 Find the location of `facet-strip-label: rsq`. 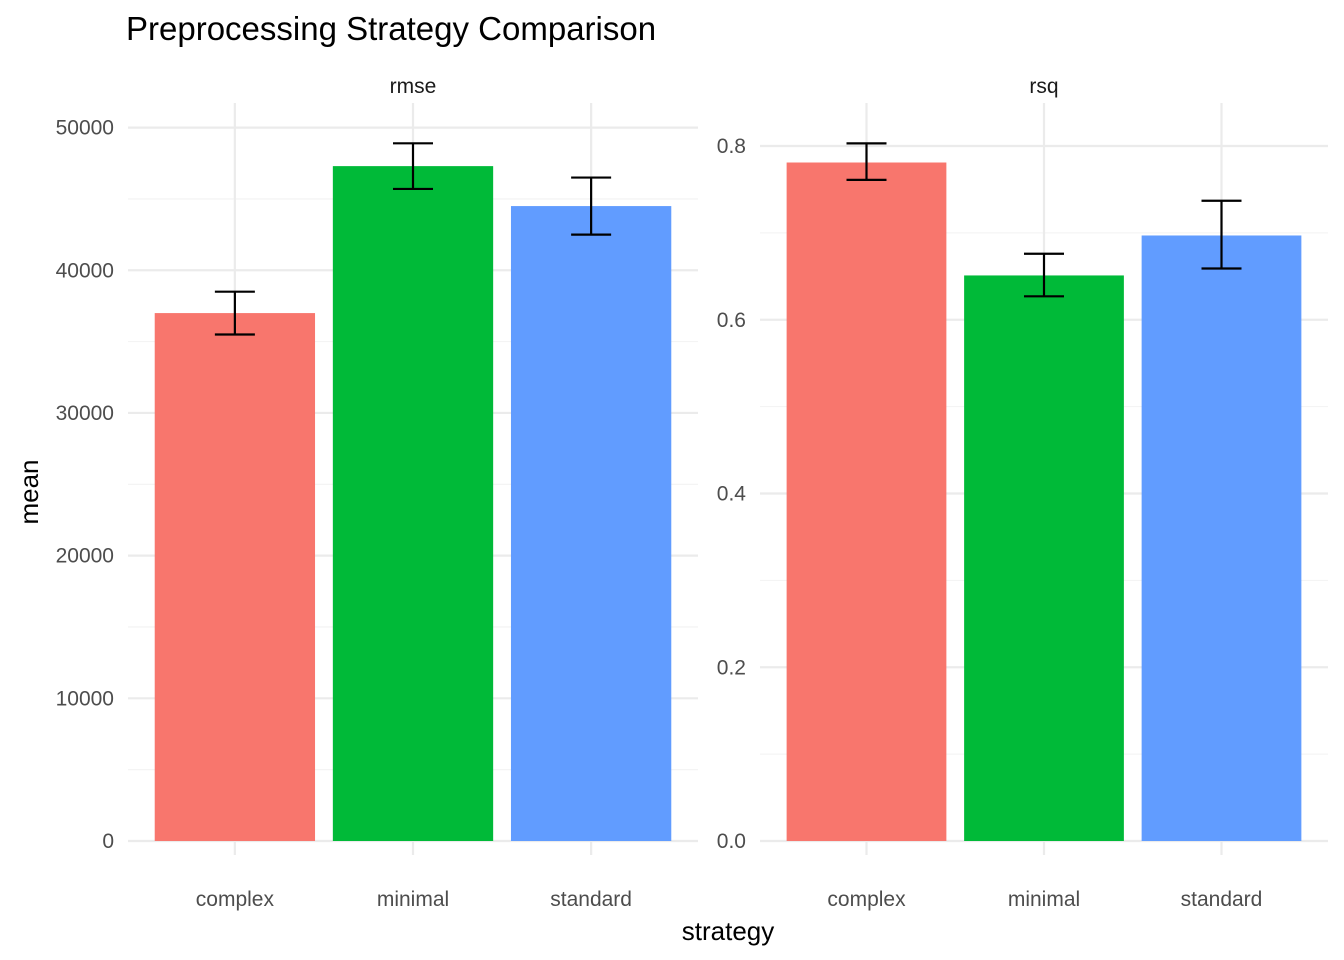

facet-strip-label: rsq is located at coordinates (1043, 86).